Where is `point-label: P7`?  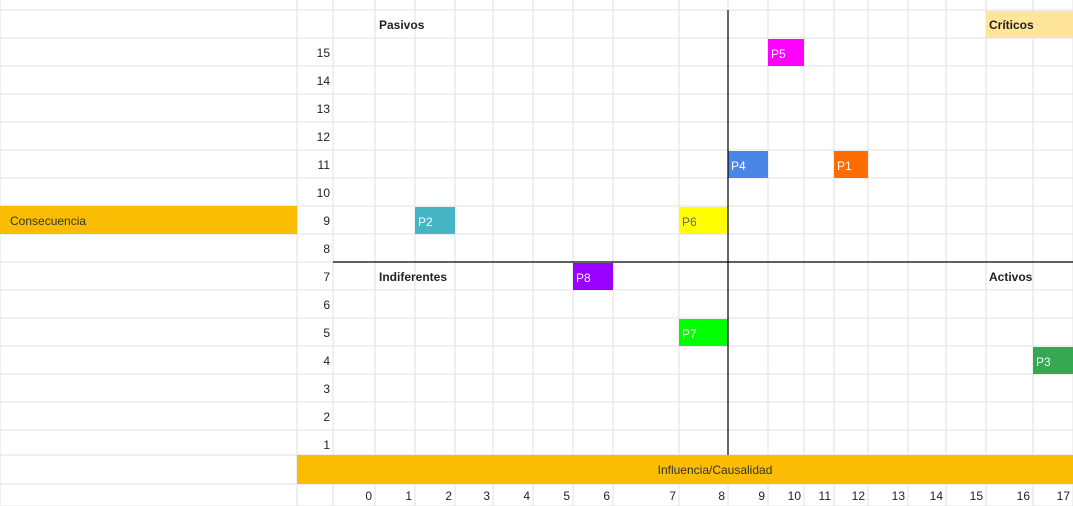
point-label: P7 is located at coordinates (689, 334).